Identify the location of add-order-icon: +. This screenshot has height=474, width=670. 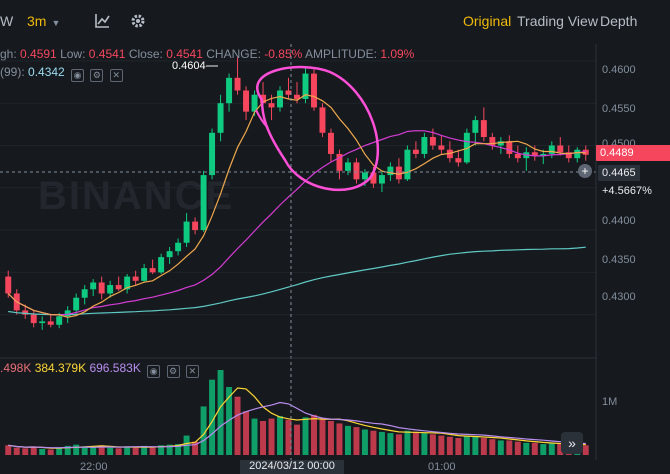
(585, 171).